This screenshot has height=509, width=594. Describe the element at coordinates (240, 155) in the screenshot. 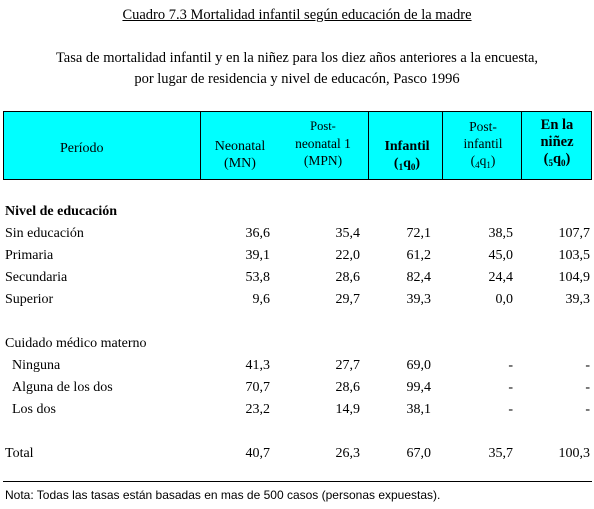

I see `header-neonatal: Neonatal (MN)` at that location.